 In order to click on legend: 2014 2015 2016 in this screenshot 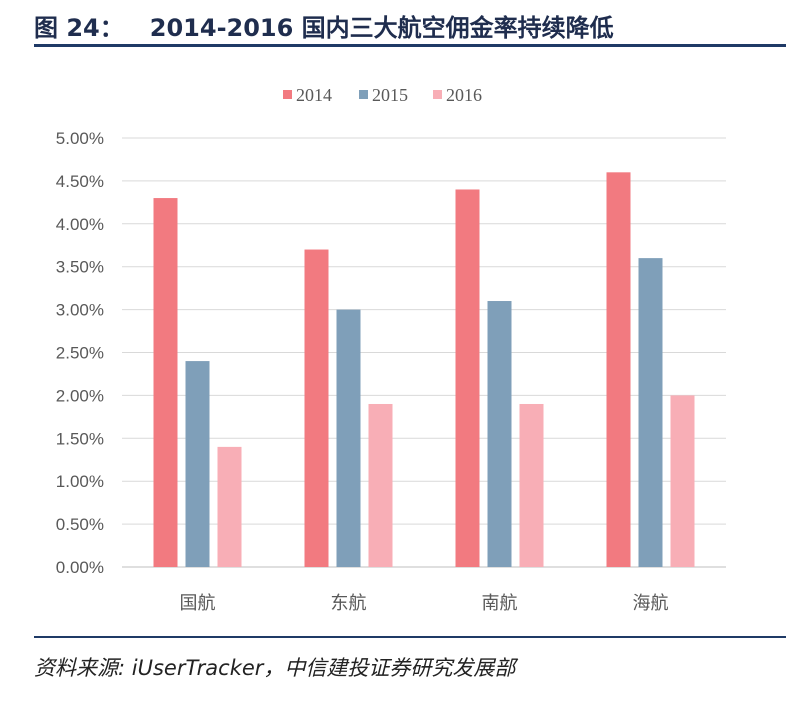, I will do `click(382, 95)`.